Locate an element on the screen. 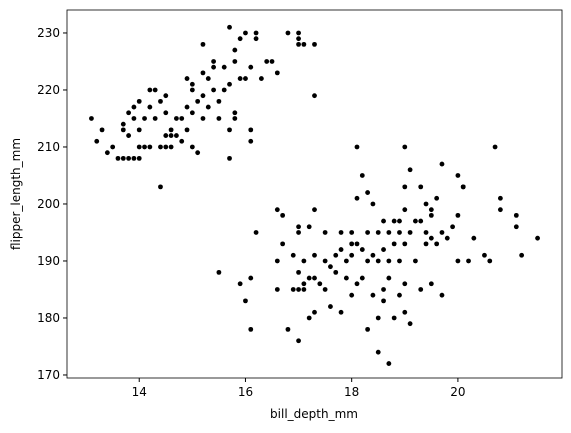 This screenshot has height=433, width=571. y-tick-label: 230 is located at coordinates (48, 33).